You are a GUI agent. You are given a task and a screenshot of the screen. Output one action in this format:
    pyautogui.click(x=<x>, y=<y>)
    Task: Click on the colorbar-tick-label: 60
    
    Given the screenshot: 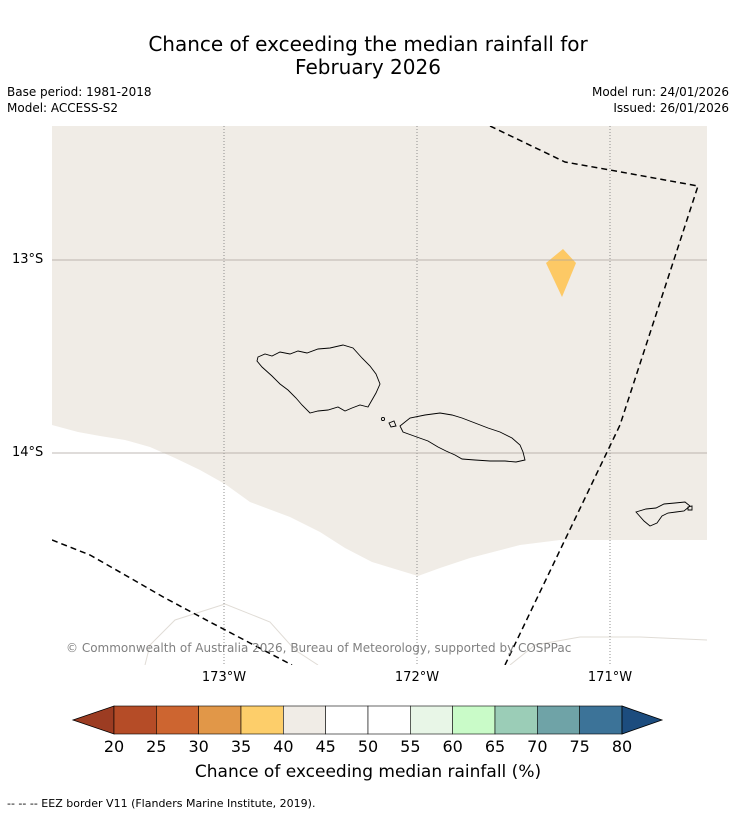 What is the action you would take?
    pyautogui.click(x=452, y=746)
    